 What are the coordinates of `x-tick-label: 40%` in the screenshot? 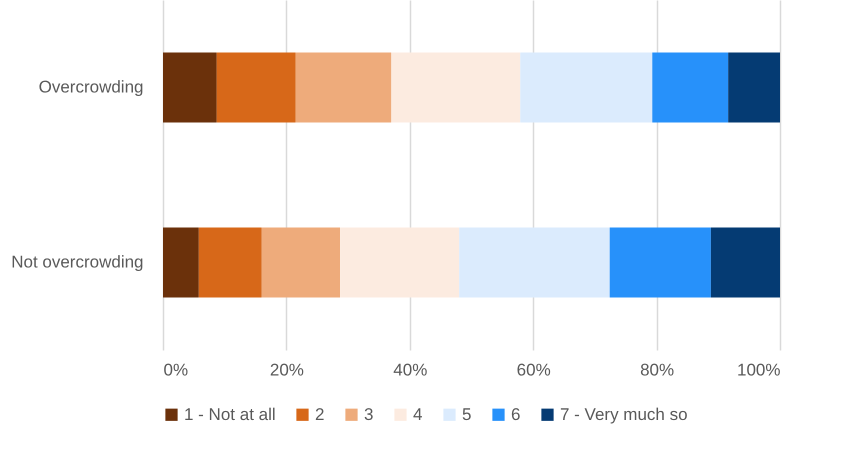 It's located at (410, 370).